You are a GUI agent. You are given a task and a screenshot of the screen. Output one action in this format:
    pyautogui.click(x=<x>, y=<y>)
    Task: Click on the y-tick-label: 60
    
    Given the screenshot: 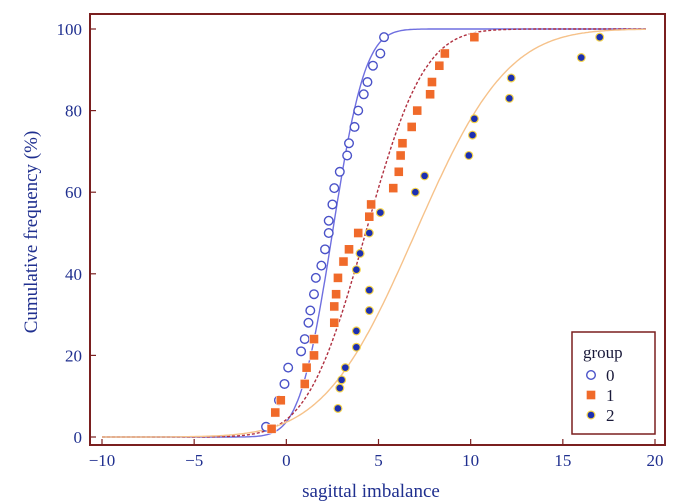 What is the action you would take?
    pyautogui.click(x=73, y=192)
    